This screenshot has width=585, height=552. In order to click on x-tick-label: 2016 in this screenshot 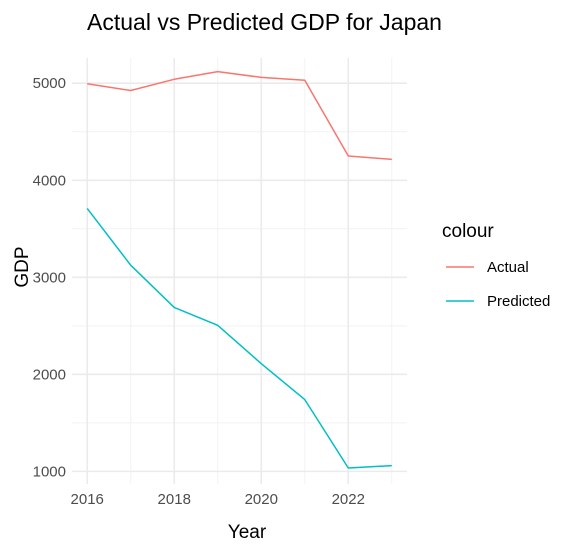, I will do `click(87, 499)`.